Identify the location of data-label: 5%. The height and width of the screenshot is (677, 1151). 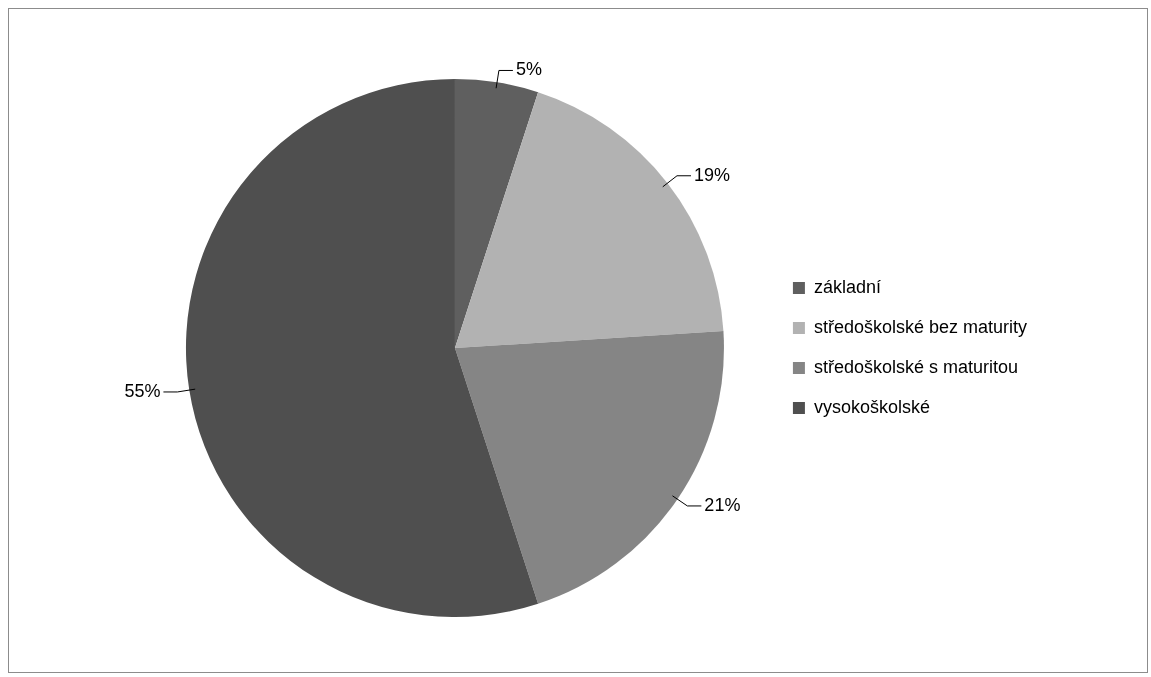
(528, 69).